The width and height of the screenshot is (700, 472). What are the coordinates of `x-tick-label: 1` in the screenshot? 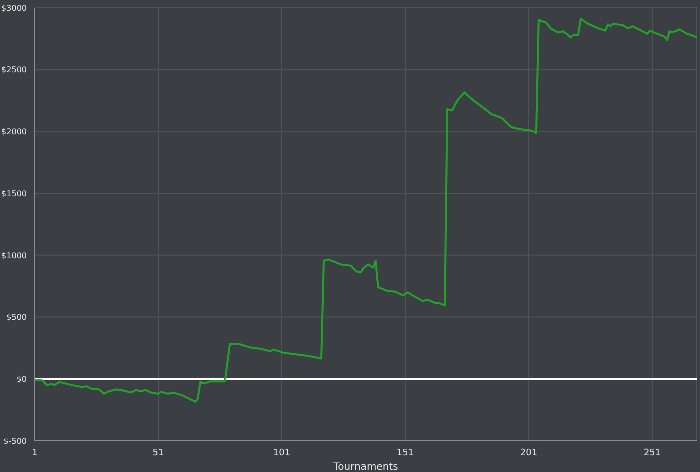 It's located at (35, 453).